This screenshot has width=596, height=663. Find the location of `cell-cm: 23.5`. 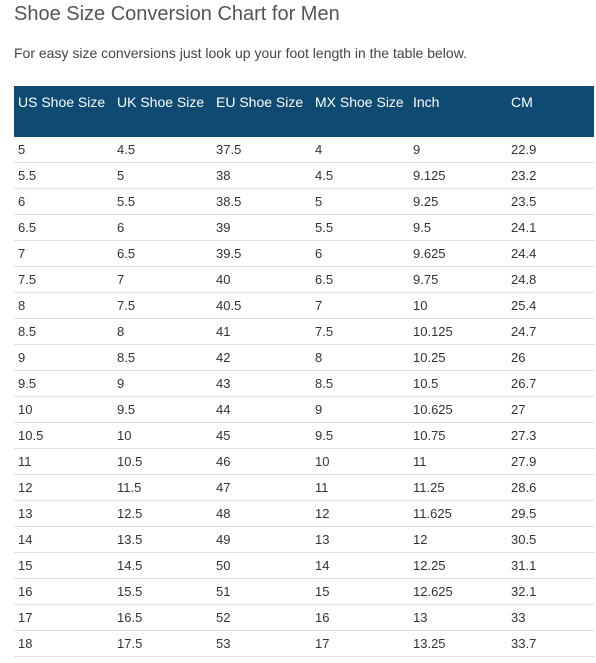

cell-cm: 23.5 is located at coordinates (550, 201).